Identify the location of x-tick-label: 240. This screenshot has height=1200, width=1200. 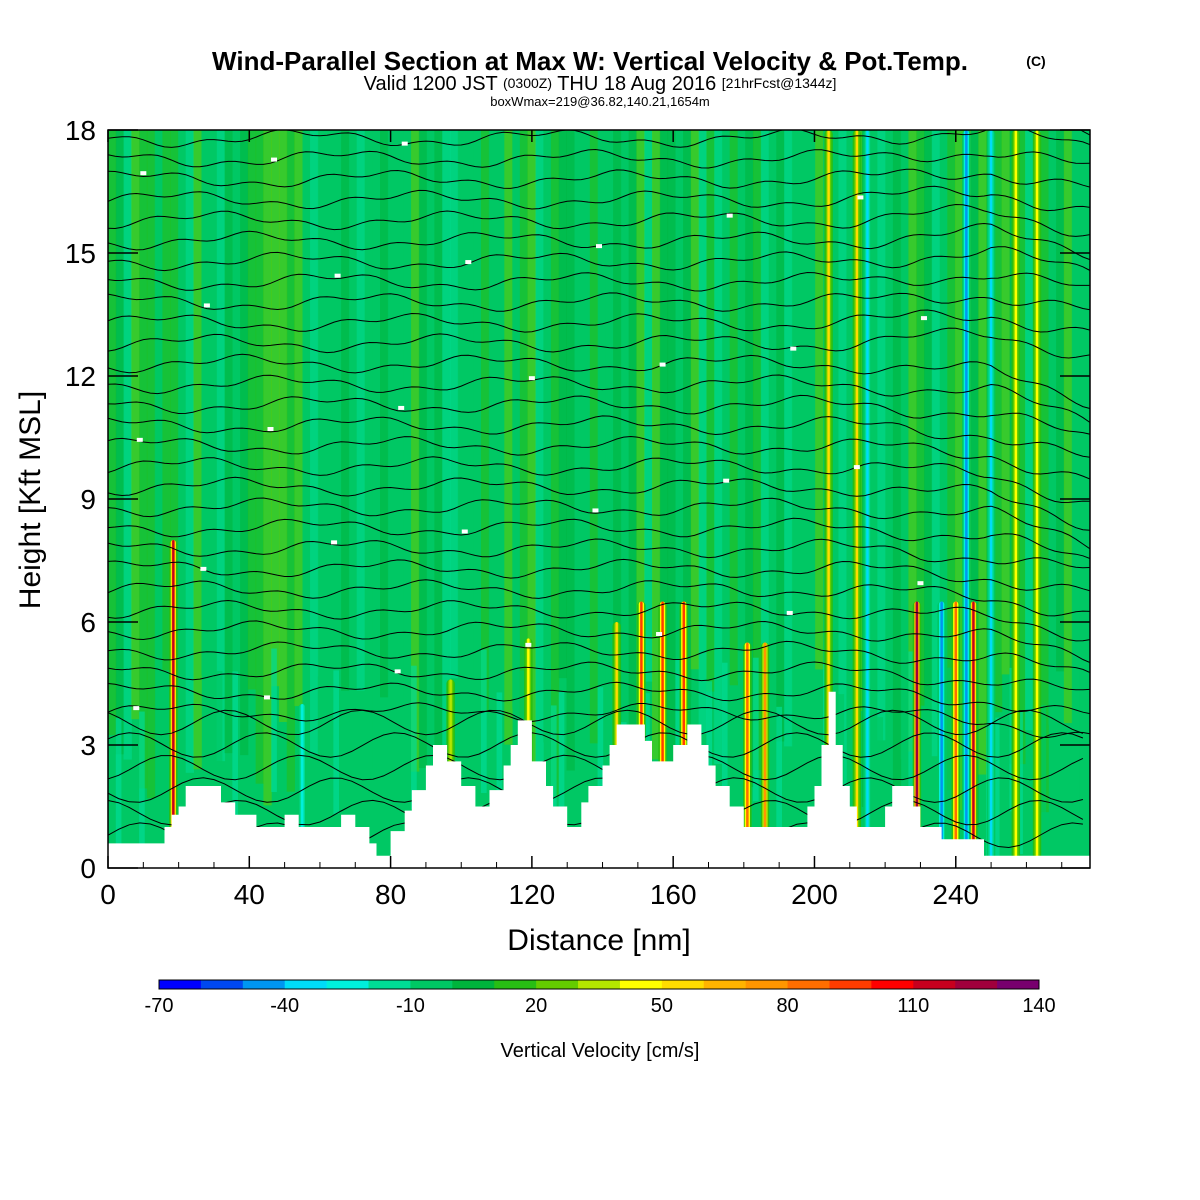
(955, 894).